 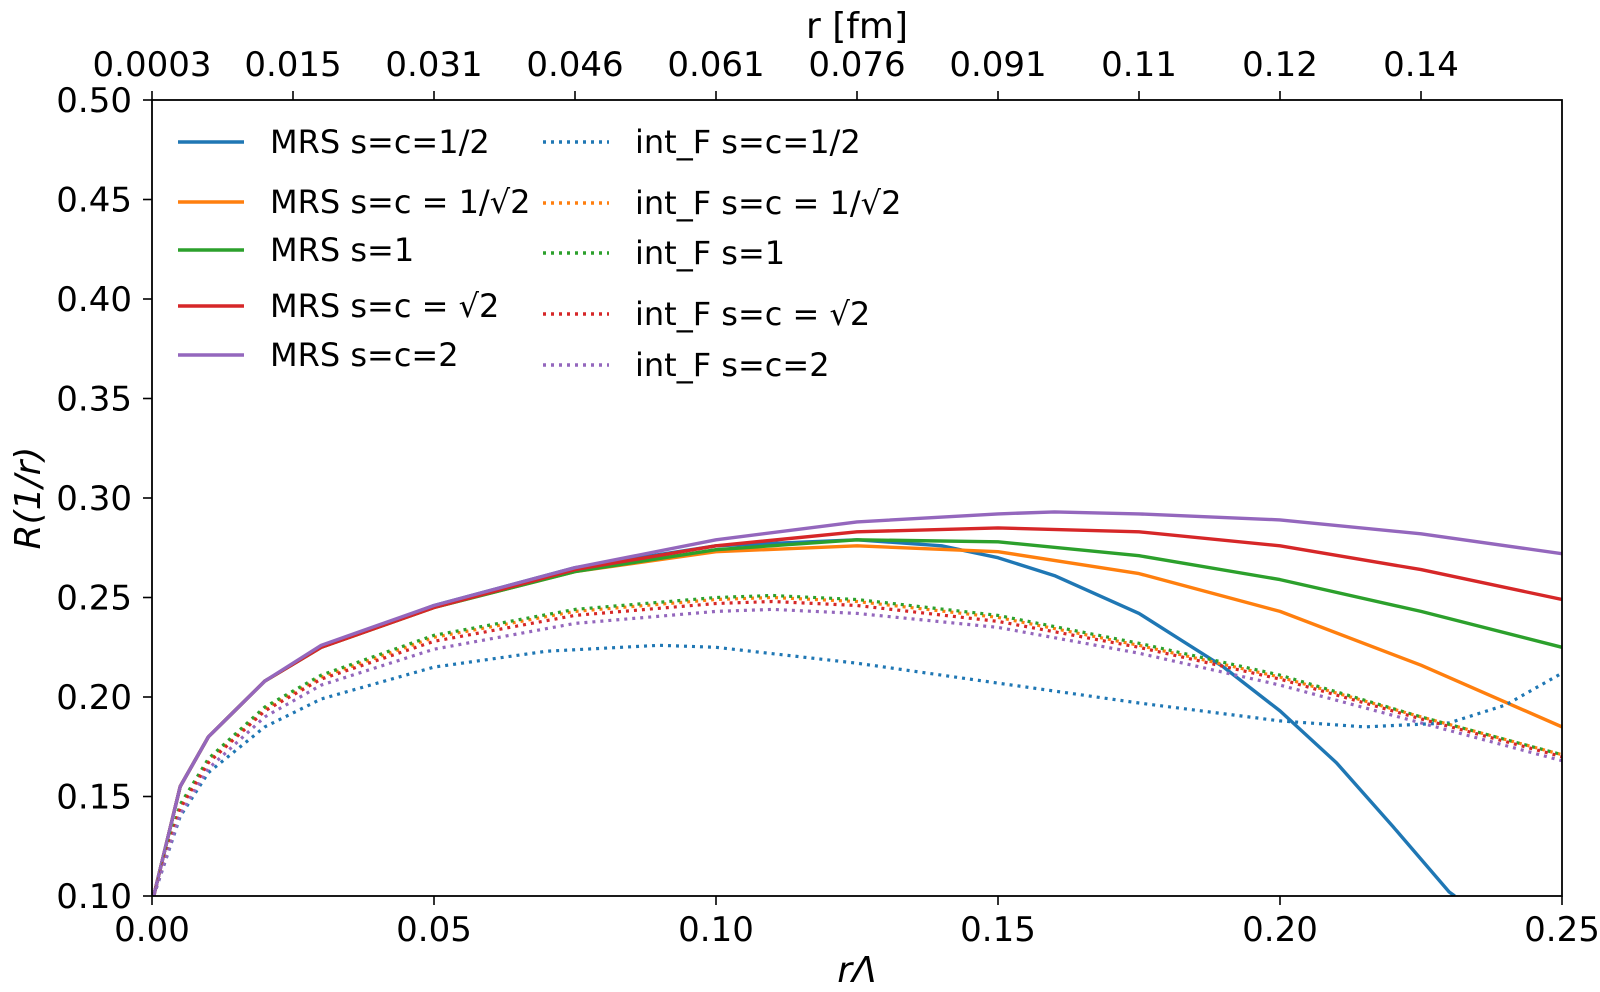 What do you see at coordinates (856, 65) in the screenshot?
I see `top-x-tick-label: 0.076` at bounding box center [856, 65].